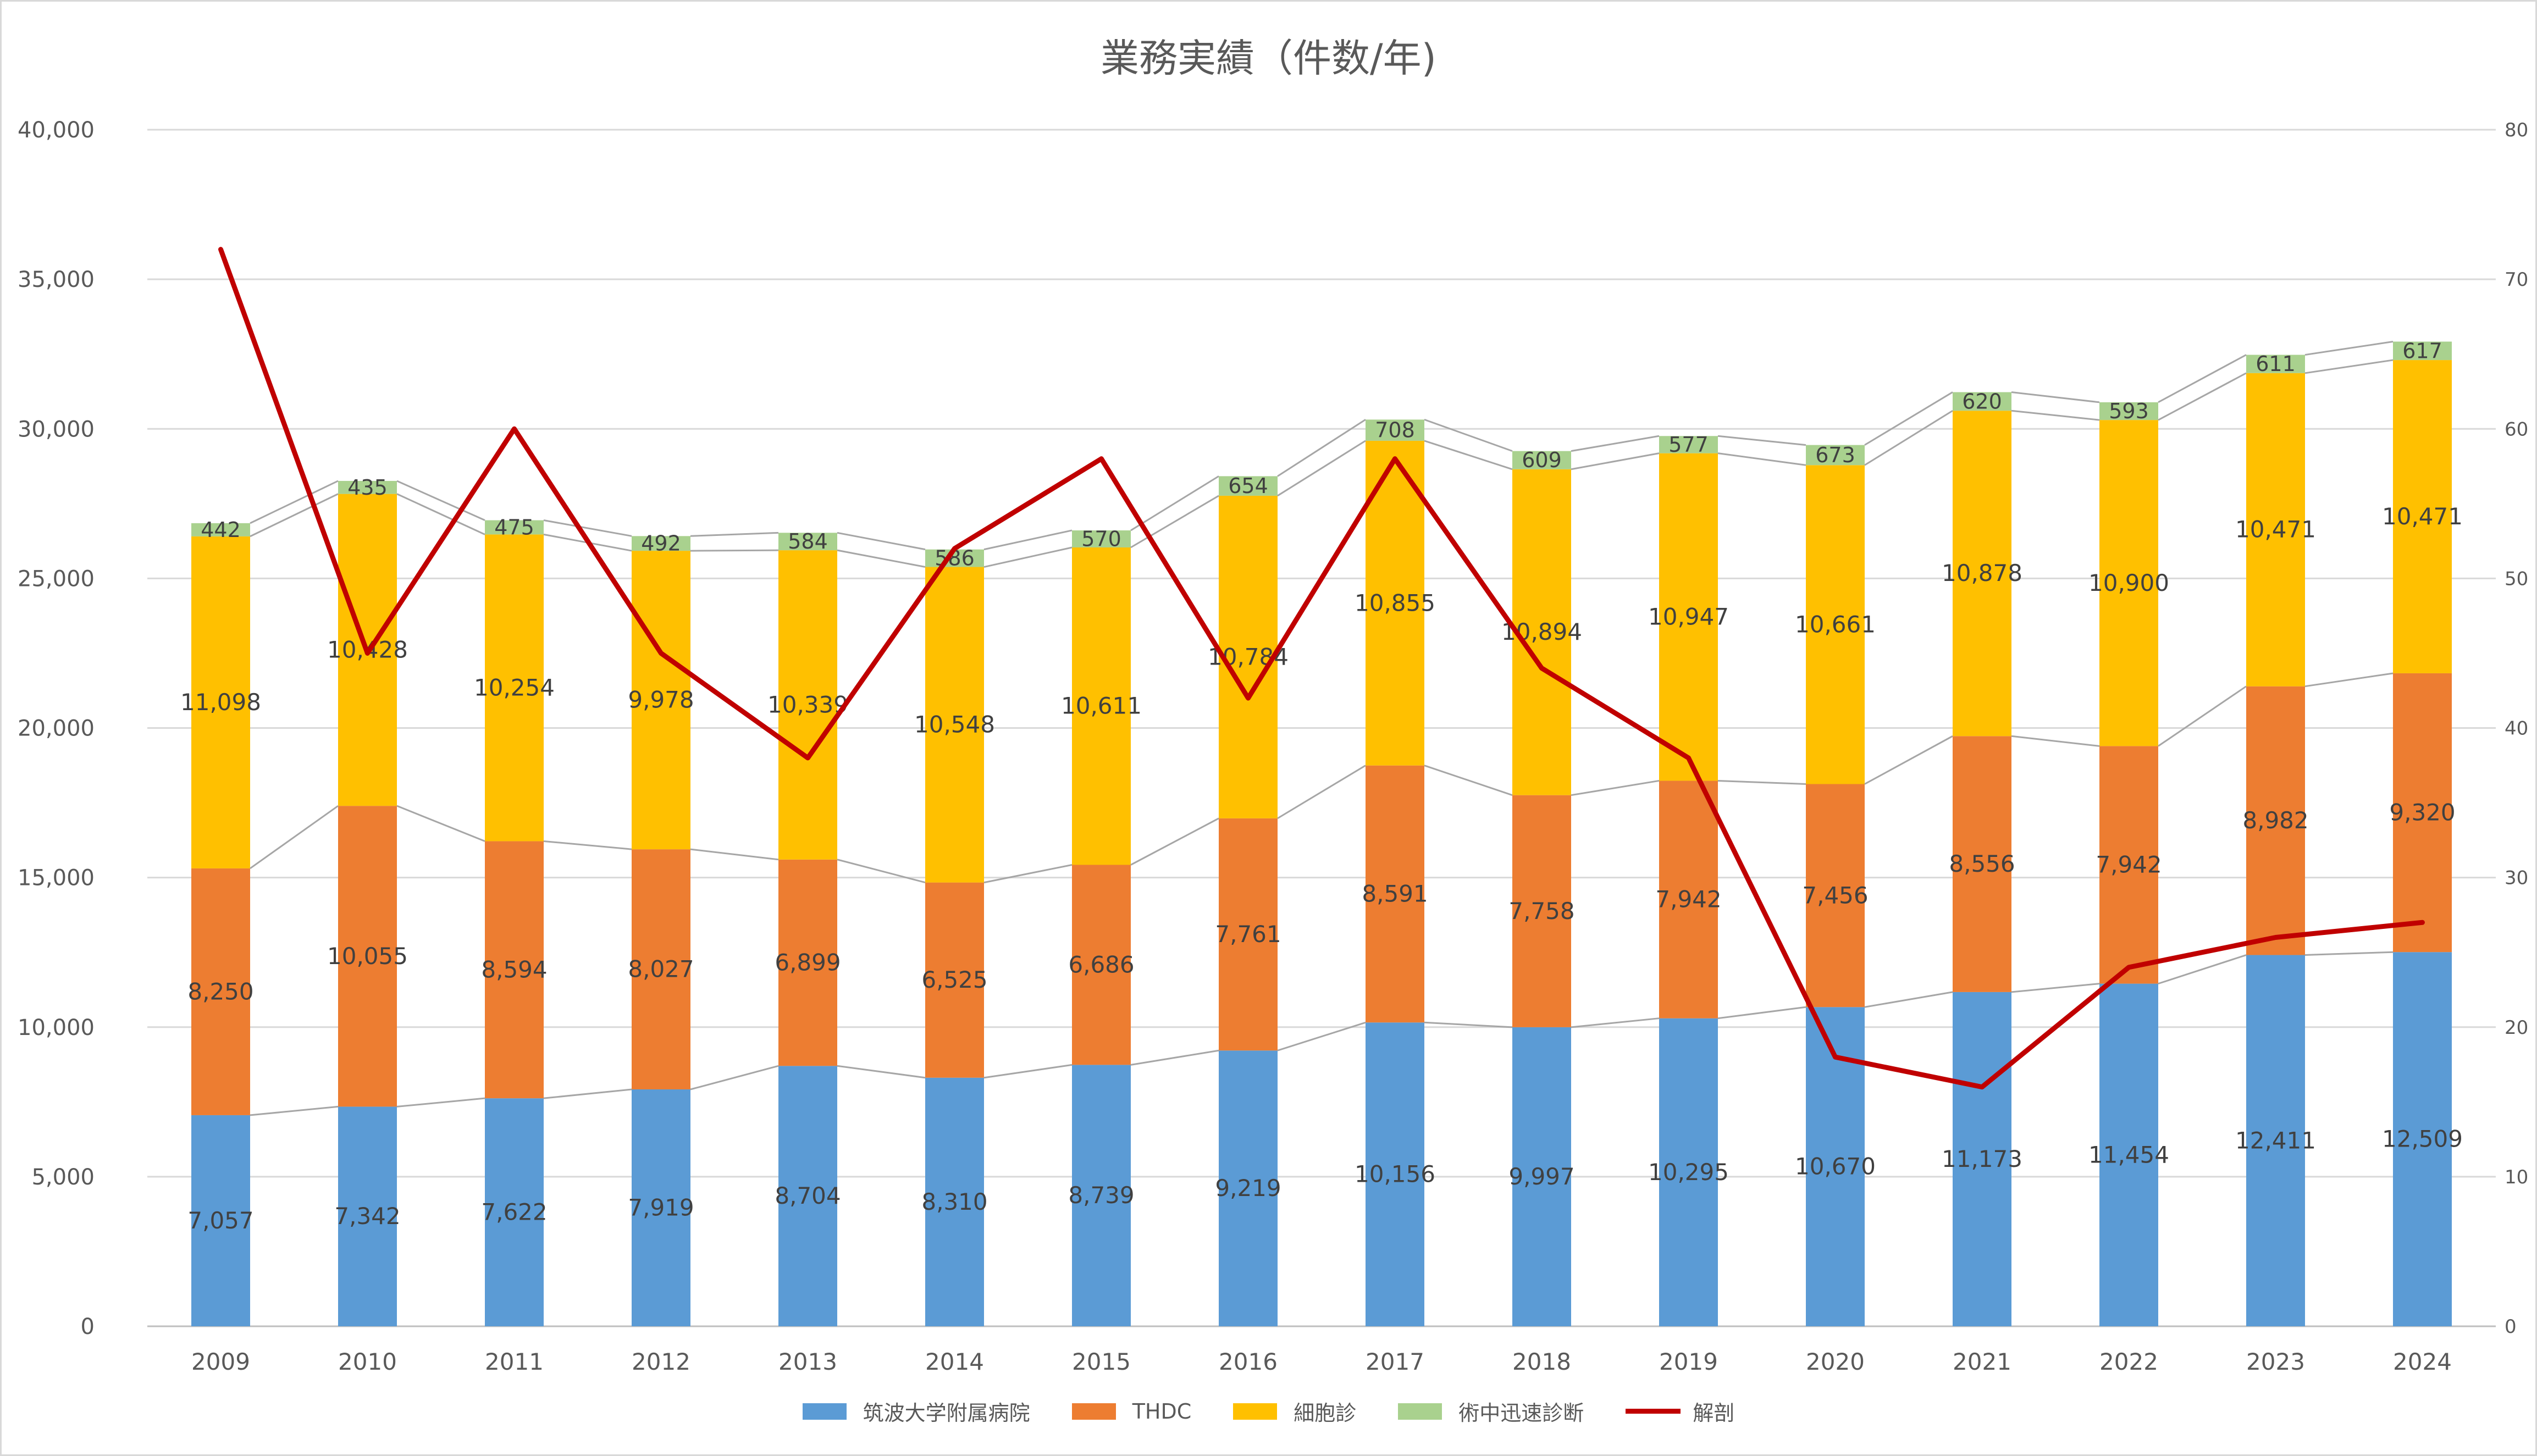  Describe the element at coordinates (1982, 401) in the screenshot. I see `data-label: 620` at that location.